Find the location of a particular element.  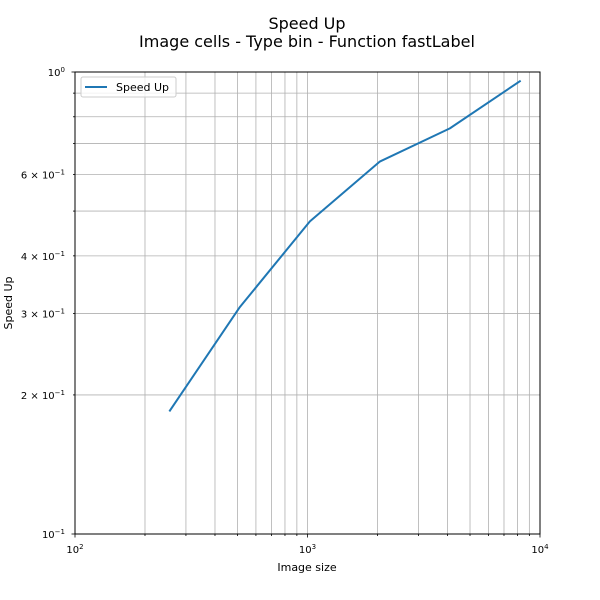

chart-title: Speed Up is located at coordinates (306, 23).